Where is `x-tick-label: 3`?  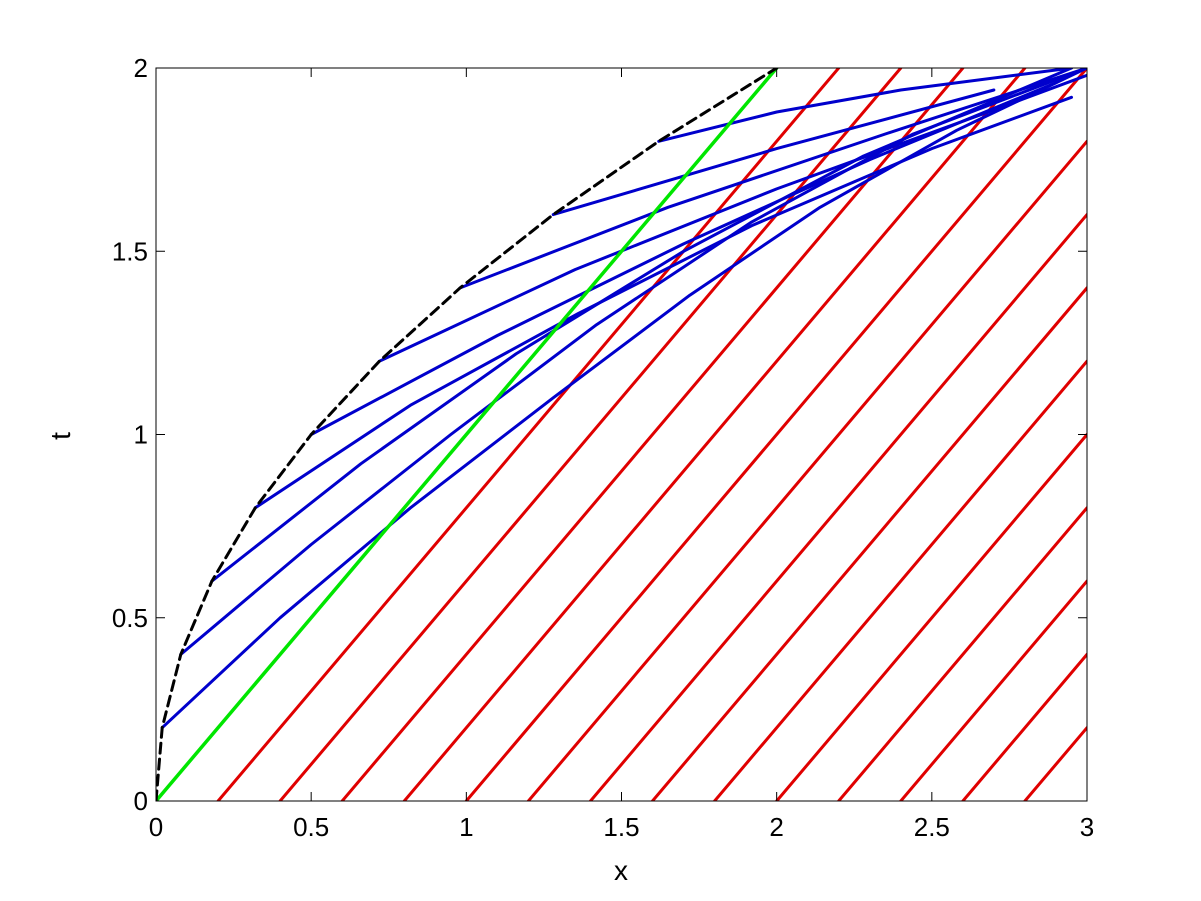
x-tick-label: 3 is located at coordinates (1087, 827).